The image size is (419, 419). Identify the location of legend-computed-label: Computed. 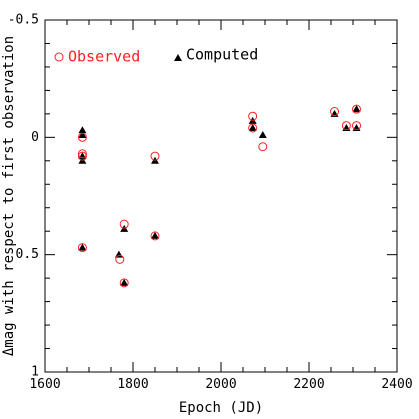
(222, 55).